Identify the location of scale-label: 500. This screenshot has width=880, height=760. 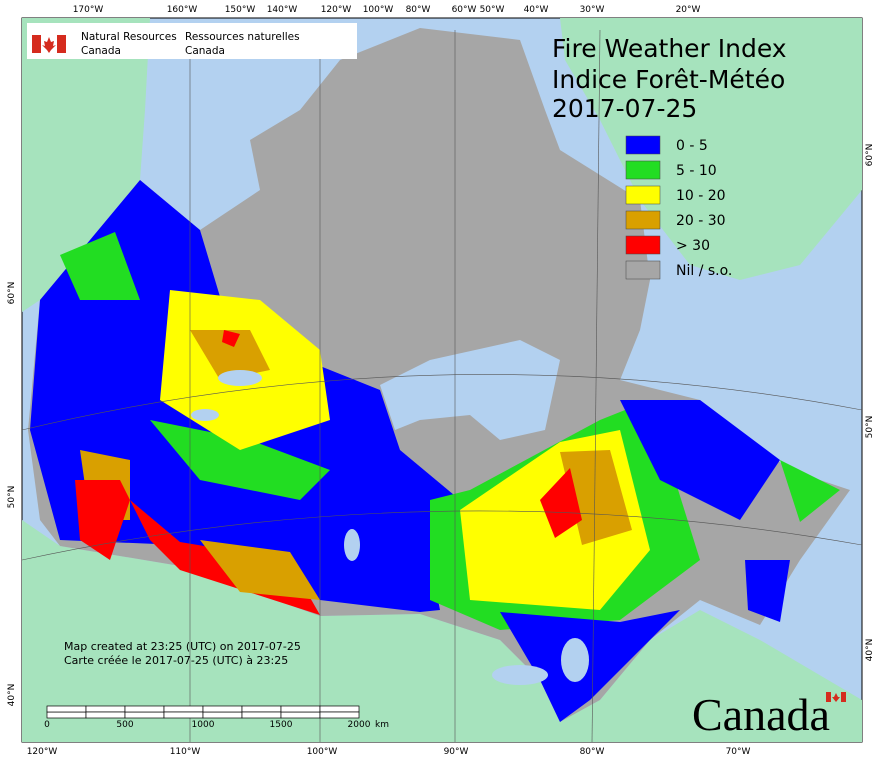
(124, 725).